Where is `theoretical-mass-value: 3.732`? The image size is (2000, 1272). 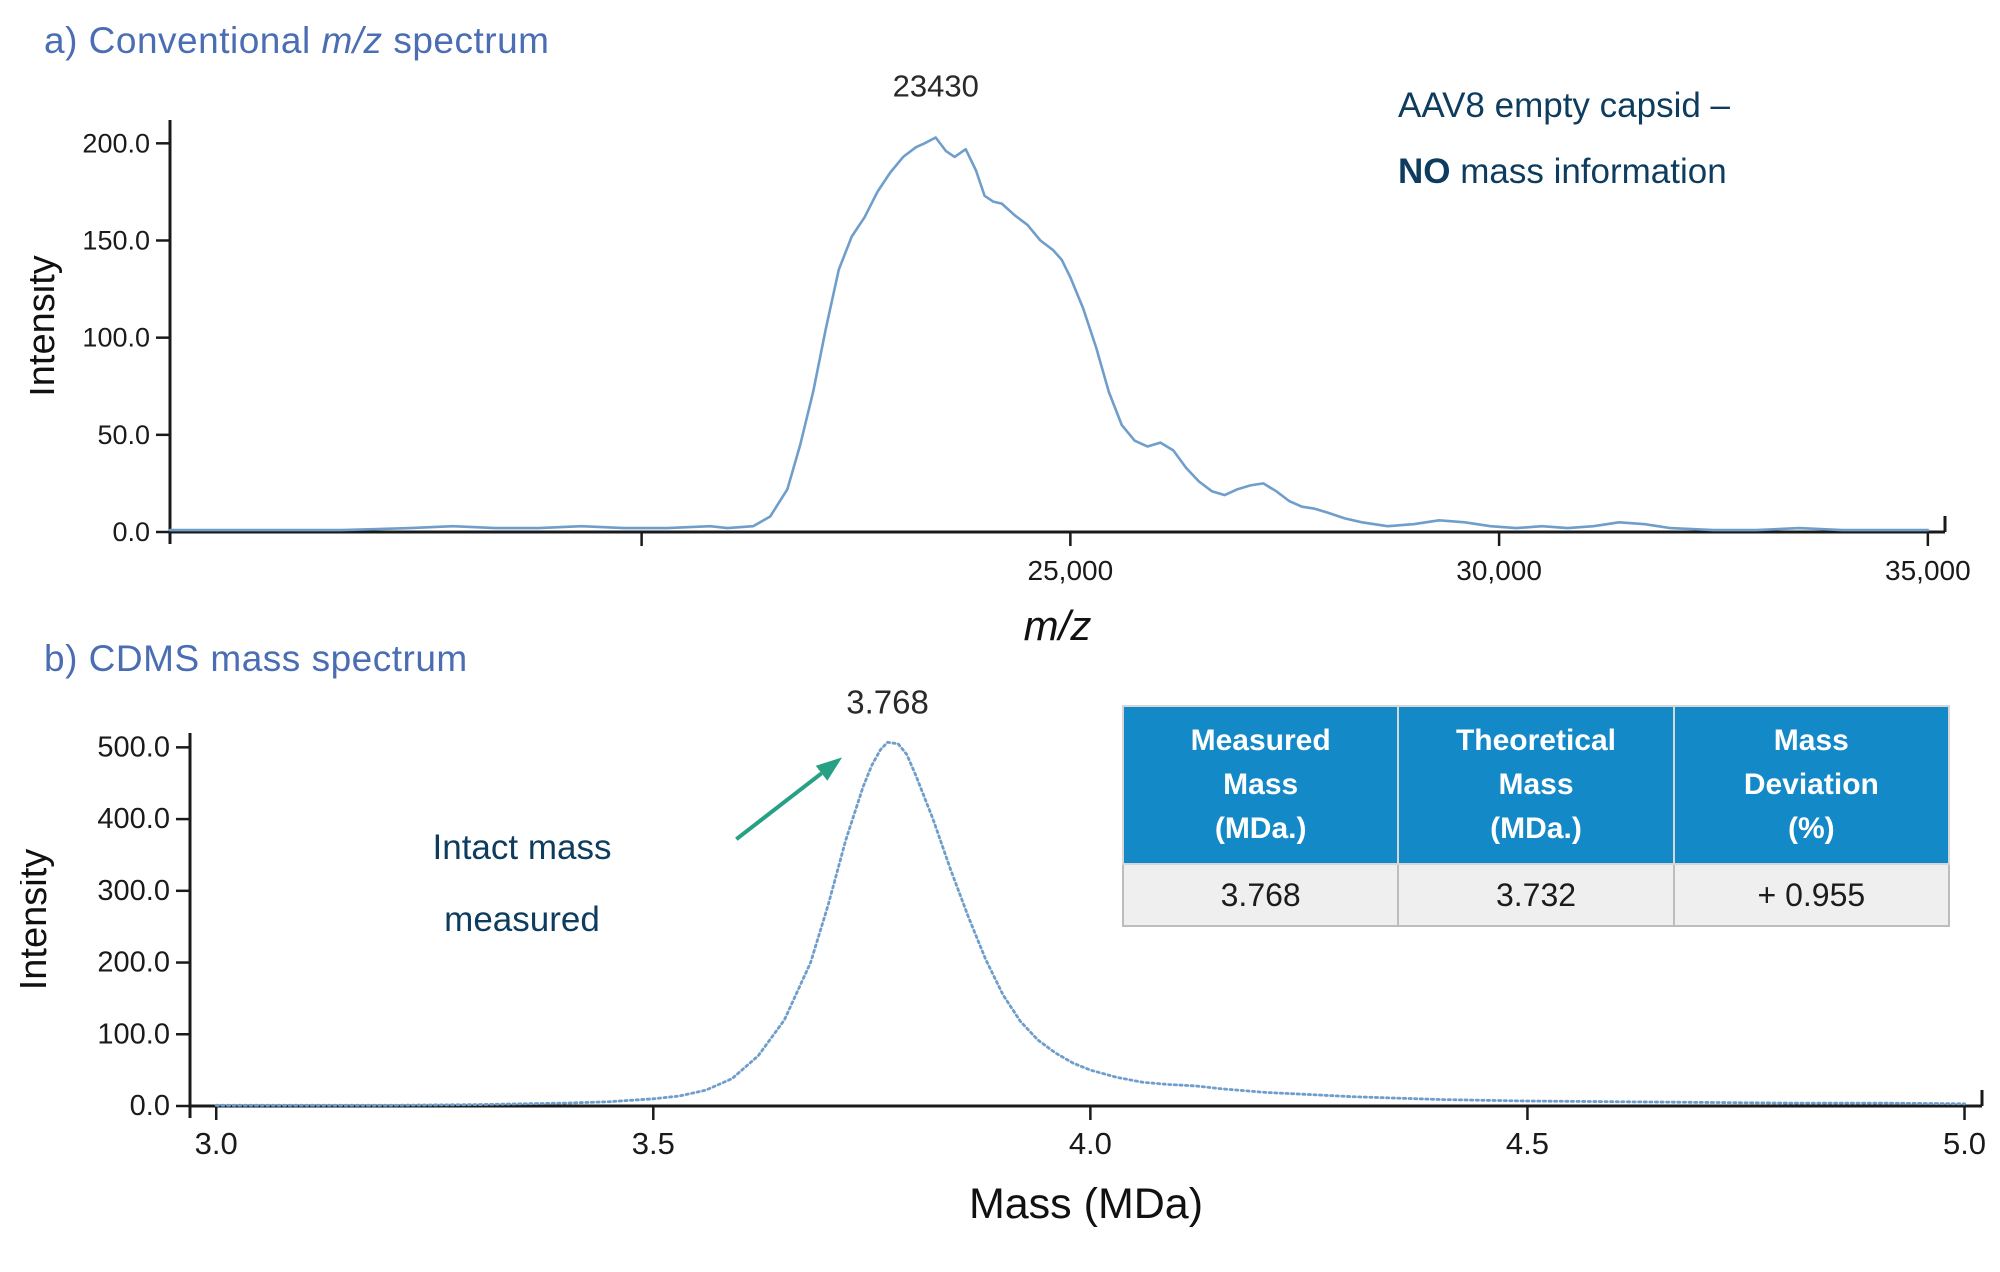
theoretical-mass-value: 3.732 is located at coordinates (1536, 895).